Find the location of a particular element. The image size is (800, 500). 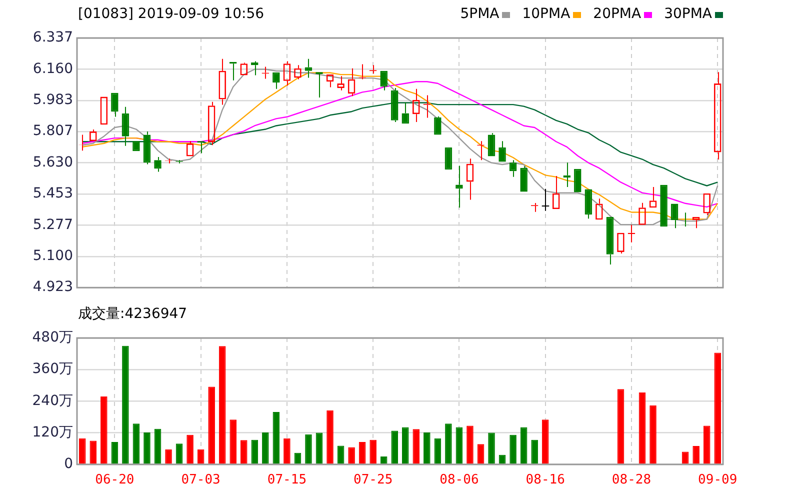

y-tick-label: 6.337 is located at coordinates (52, 38).